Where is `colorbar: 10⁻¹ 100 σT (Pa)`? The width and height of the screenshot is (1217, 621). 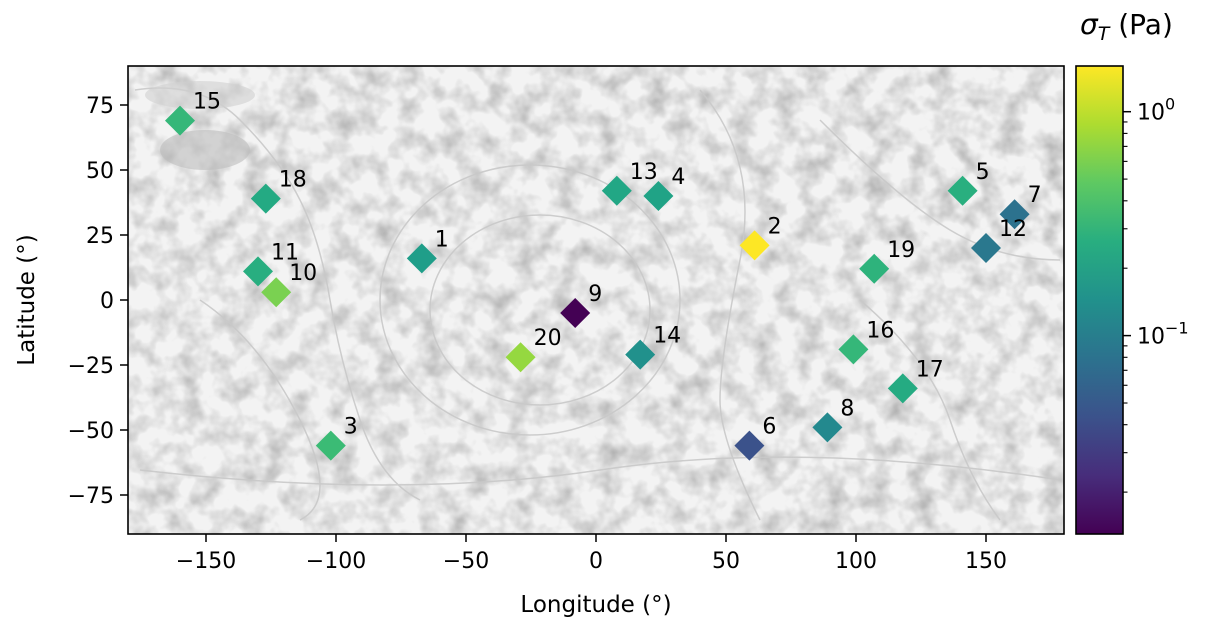
colorbar: 10⁻¹ 100 σT (Pa) is located at coordinates (1132, 271).